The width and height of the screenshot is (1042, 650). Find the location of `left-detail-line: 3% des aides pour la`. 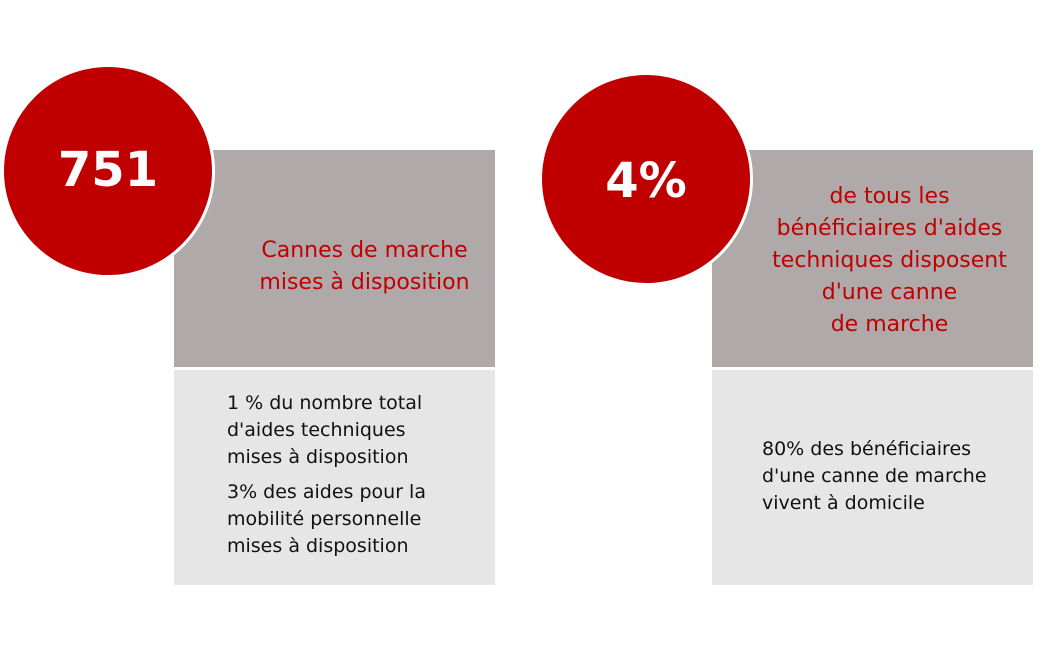

left-detail-line: 3% des aides pour la is located at coordinates (326, 492).